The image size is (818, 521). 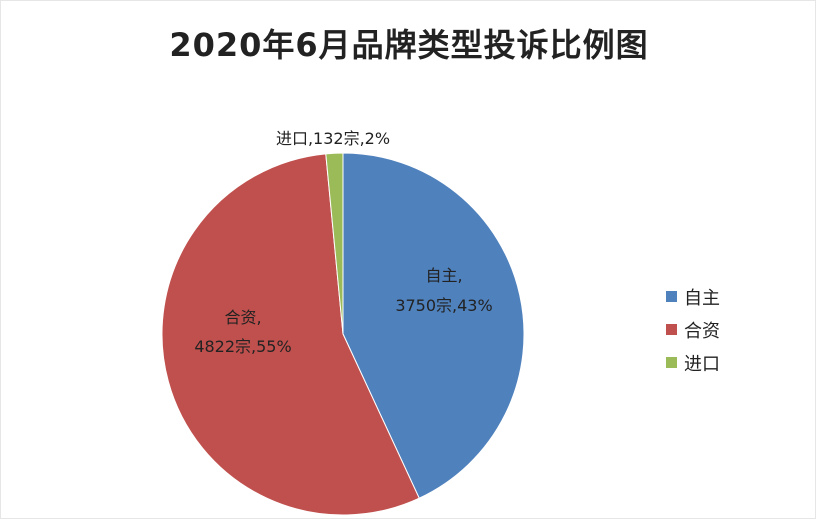 What do you see at coordinates (702, 364) in the screenshot?
I see `legend-label: 进口` at bounding box center [702, 364].